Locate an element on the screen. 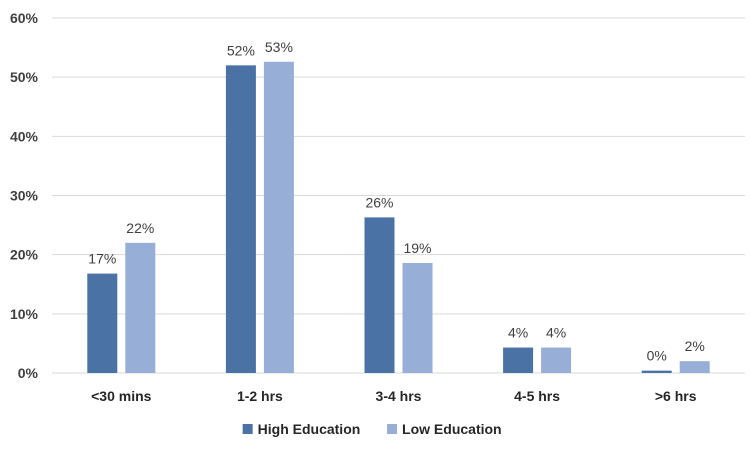 This screenshot has width=750, height=457. data-label: 26% is located at coordinates (379, 202).